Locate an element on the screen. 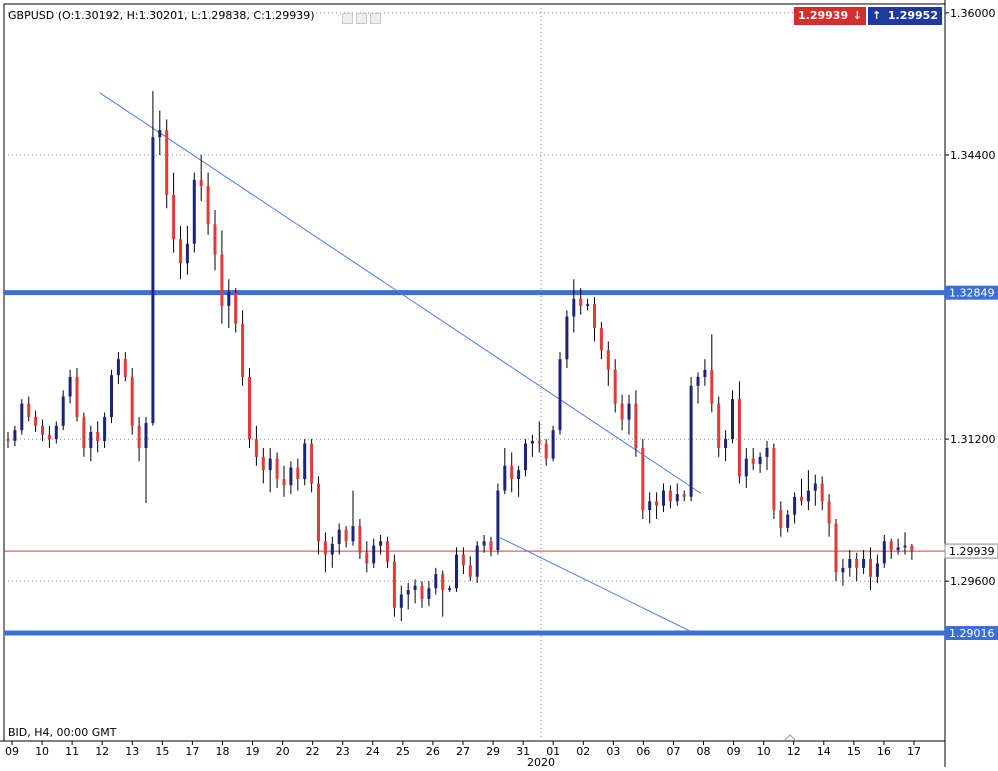 The image size is (998, 771). buy-price-button: ↑ 1.29952 is located at coordinates (905, 16).